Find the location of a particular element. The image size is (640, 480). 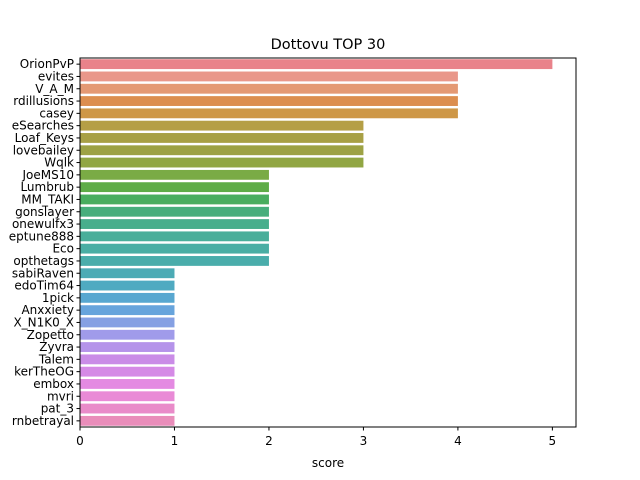

y-tick-label: eSearches is located at coordinates (43, 126).